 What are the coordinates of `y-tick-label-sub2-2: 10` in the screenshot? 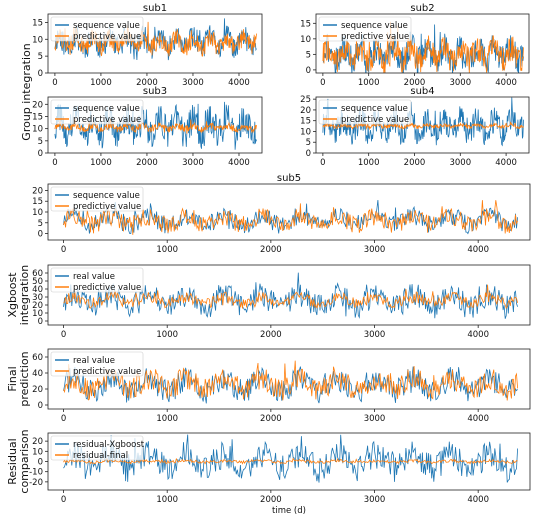 It's located at (305, 40).